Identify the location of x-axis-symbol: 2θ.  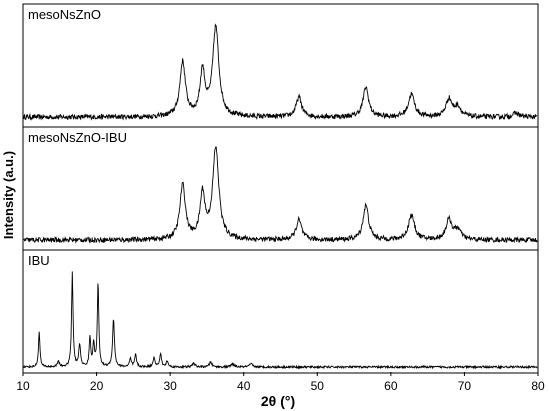
(268, 401).